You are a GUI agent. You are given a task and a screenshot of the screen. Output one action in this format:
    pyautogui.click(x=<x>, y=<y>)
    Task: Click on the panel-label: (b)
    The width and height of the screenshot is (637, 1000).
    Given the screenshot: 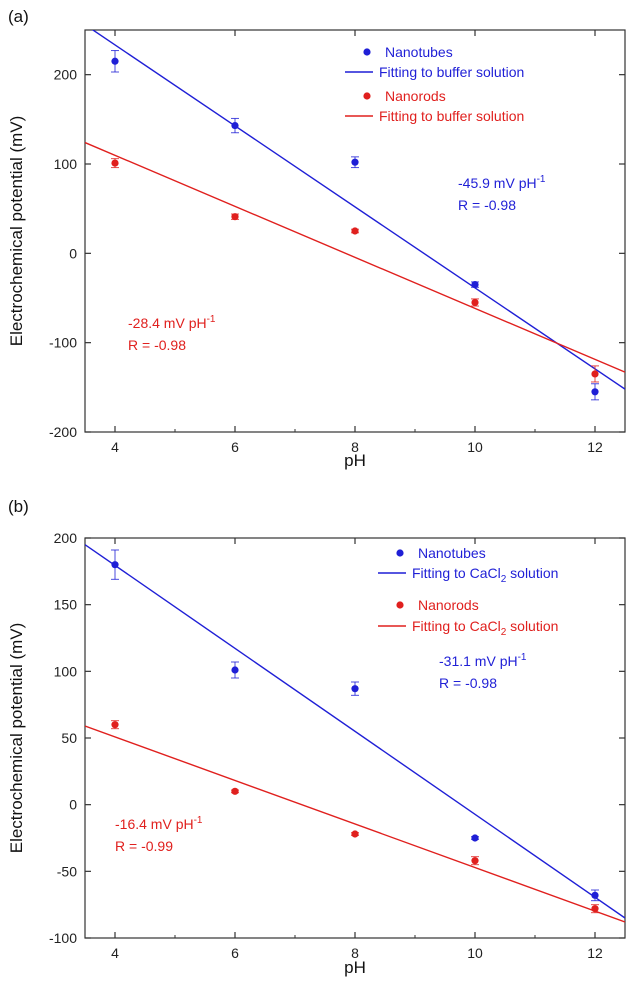 What is the action you would take?
    pyautogui.click(x=18, y=506)
    